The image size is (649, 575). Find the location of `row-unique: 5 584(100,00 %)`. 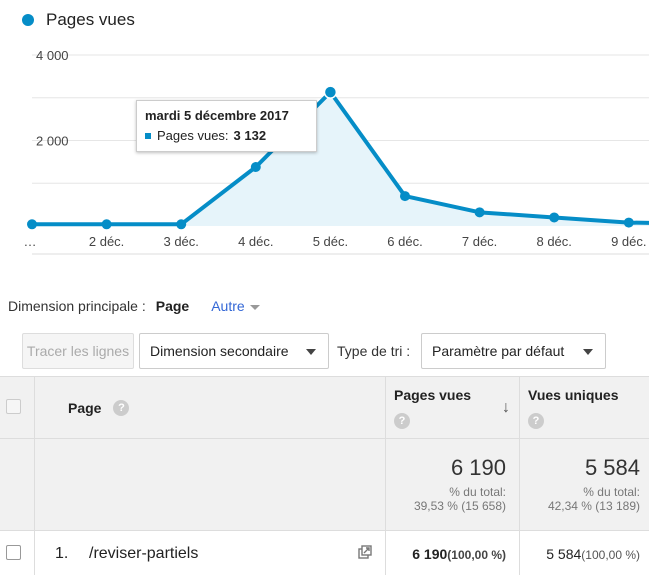

row-unique: 5 584(100,00 %) is located at coordinates (593, 554).